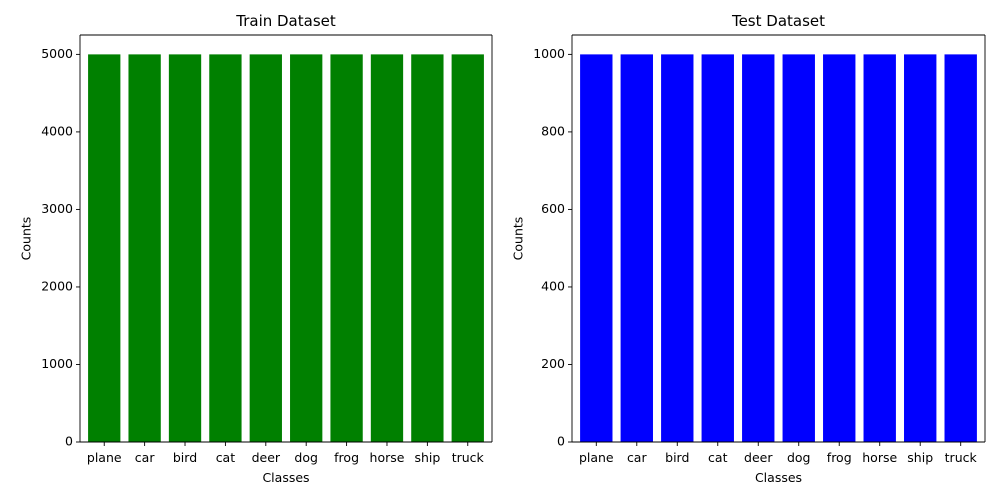  What do you see at coordinates (553, 208) in the screenshot?
I see `y-tick-label: 600` at bounding box center [553, 208].